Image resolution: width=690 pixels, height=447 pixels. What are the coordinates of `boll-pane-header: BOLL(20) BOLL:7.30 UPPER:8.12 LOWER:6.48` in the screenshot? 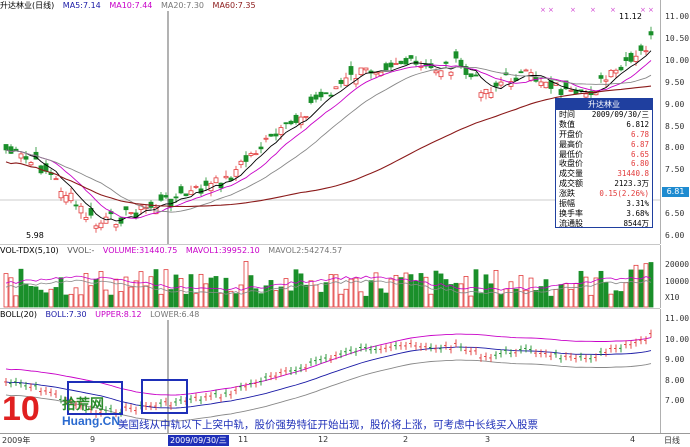 It's located at (102, 314).